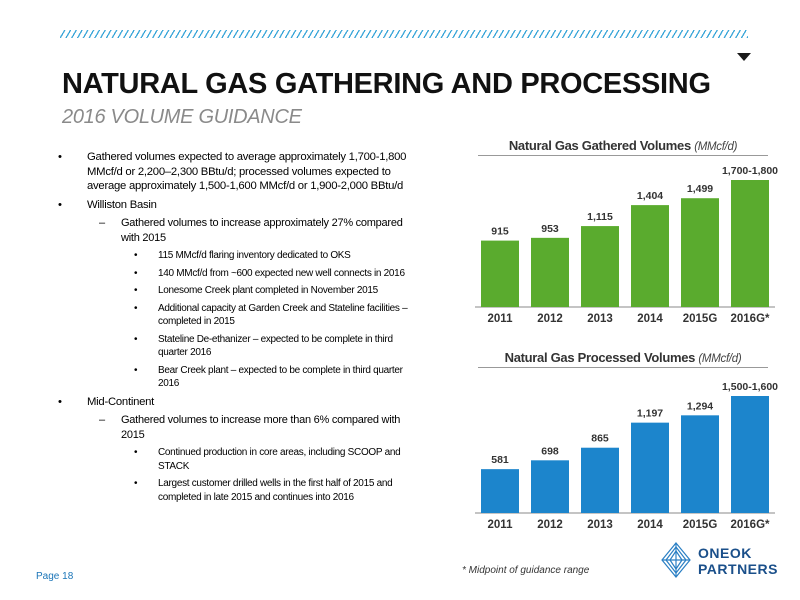 The height and width of the screenshot is (600, 800). I want to click on gathered-chart-title: Natural Gas Gathered Volumes (MMcf/d), so click(623, 147).